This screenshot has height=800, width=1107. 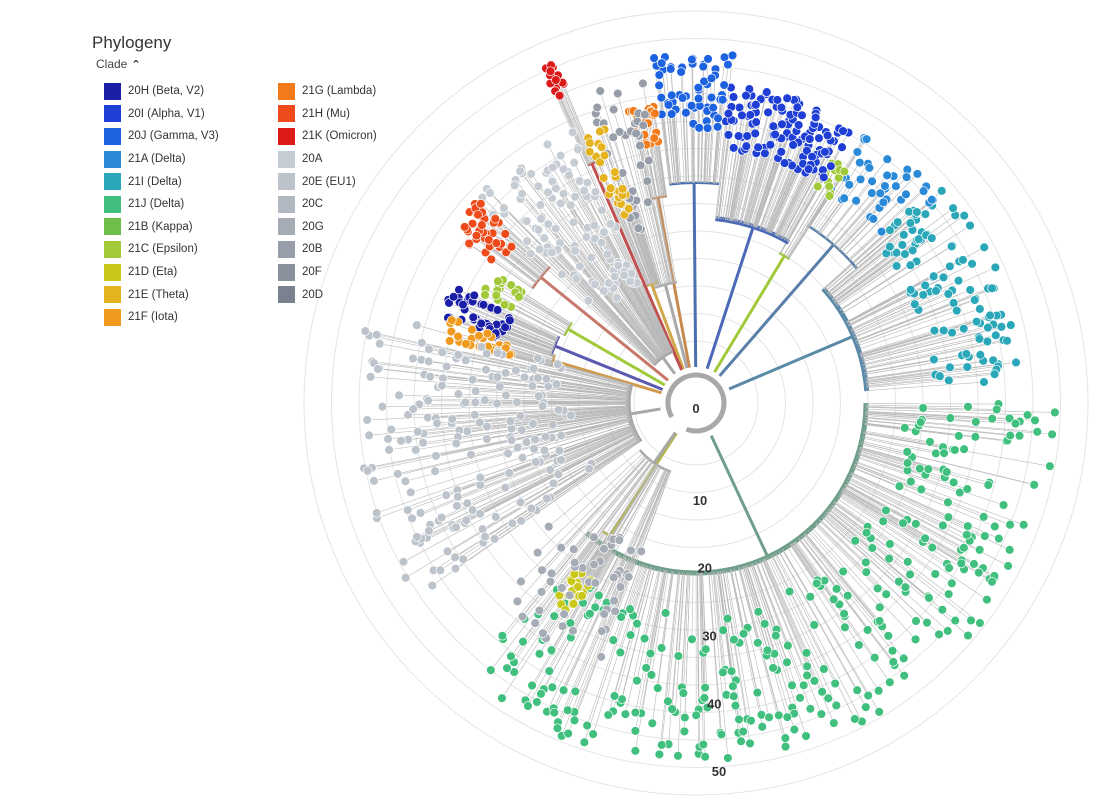 I want to click on legend-item: 20H (Beta, V2), so click(x=161, y=91).